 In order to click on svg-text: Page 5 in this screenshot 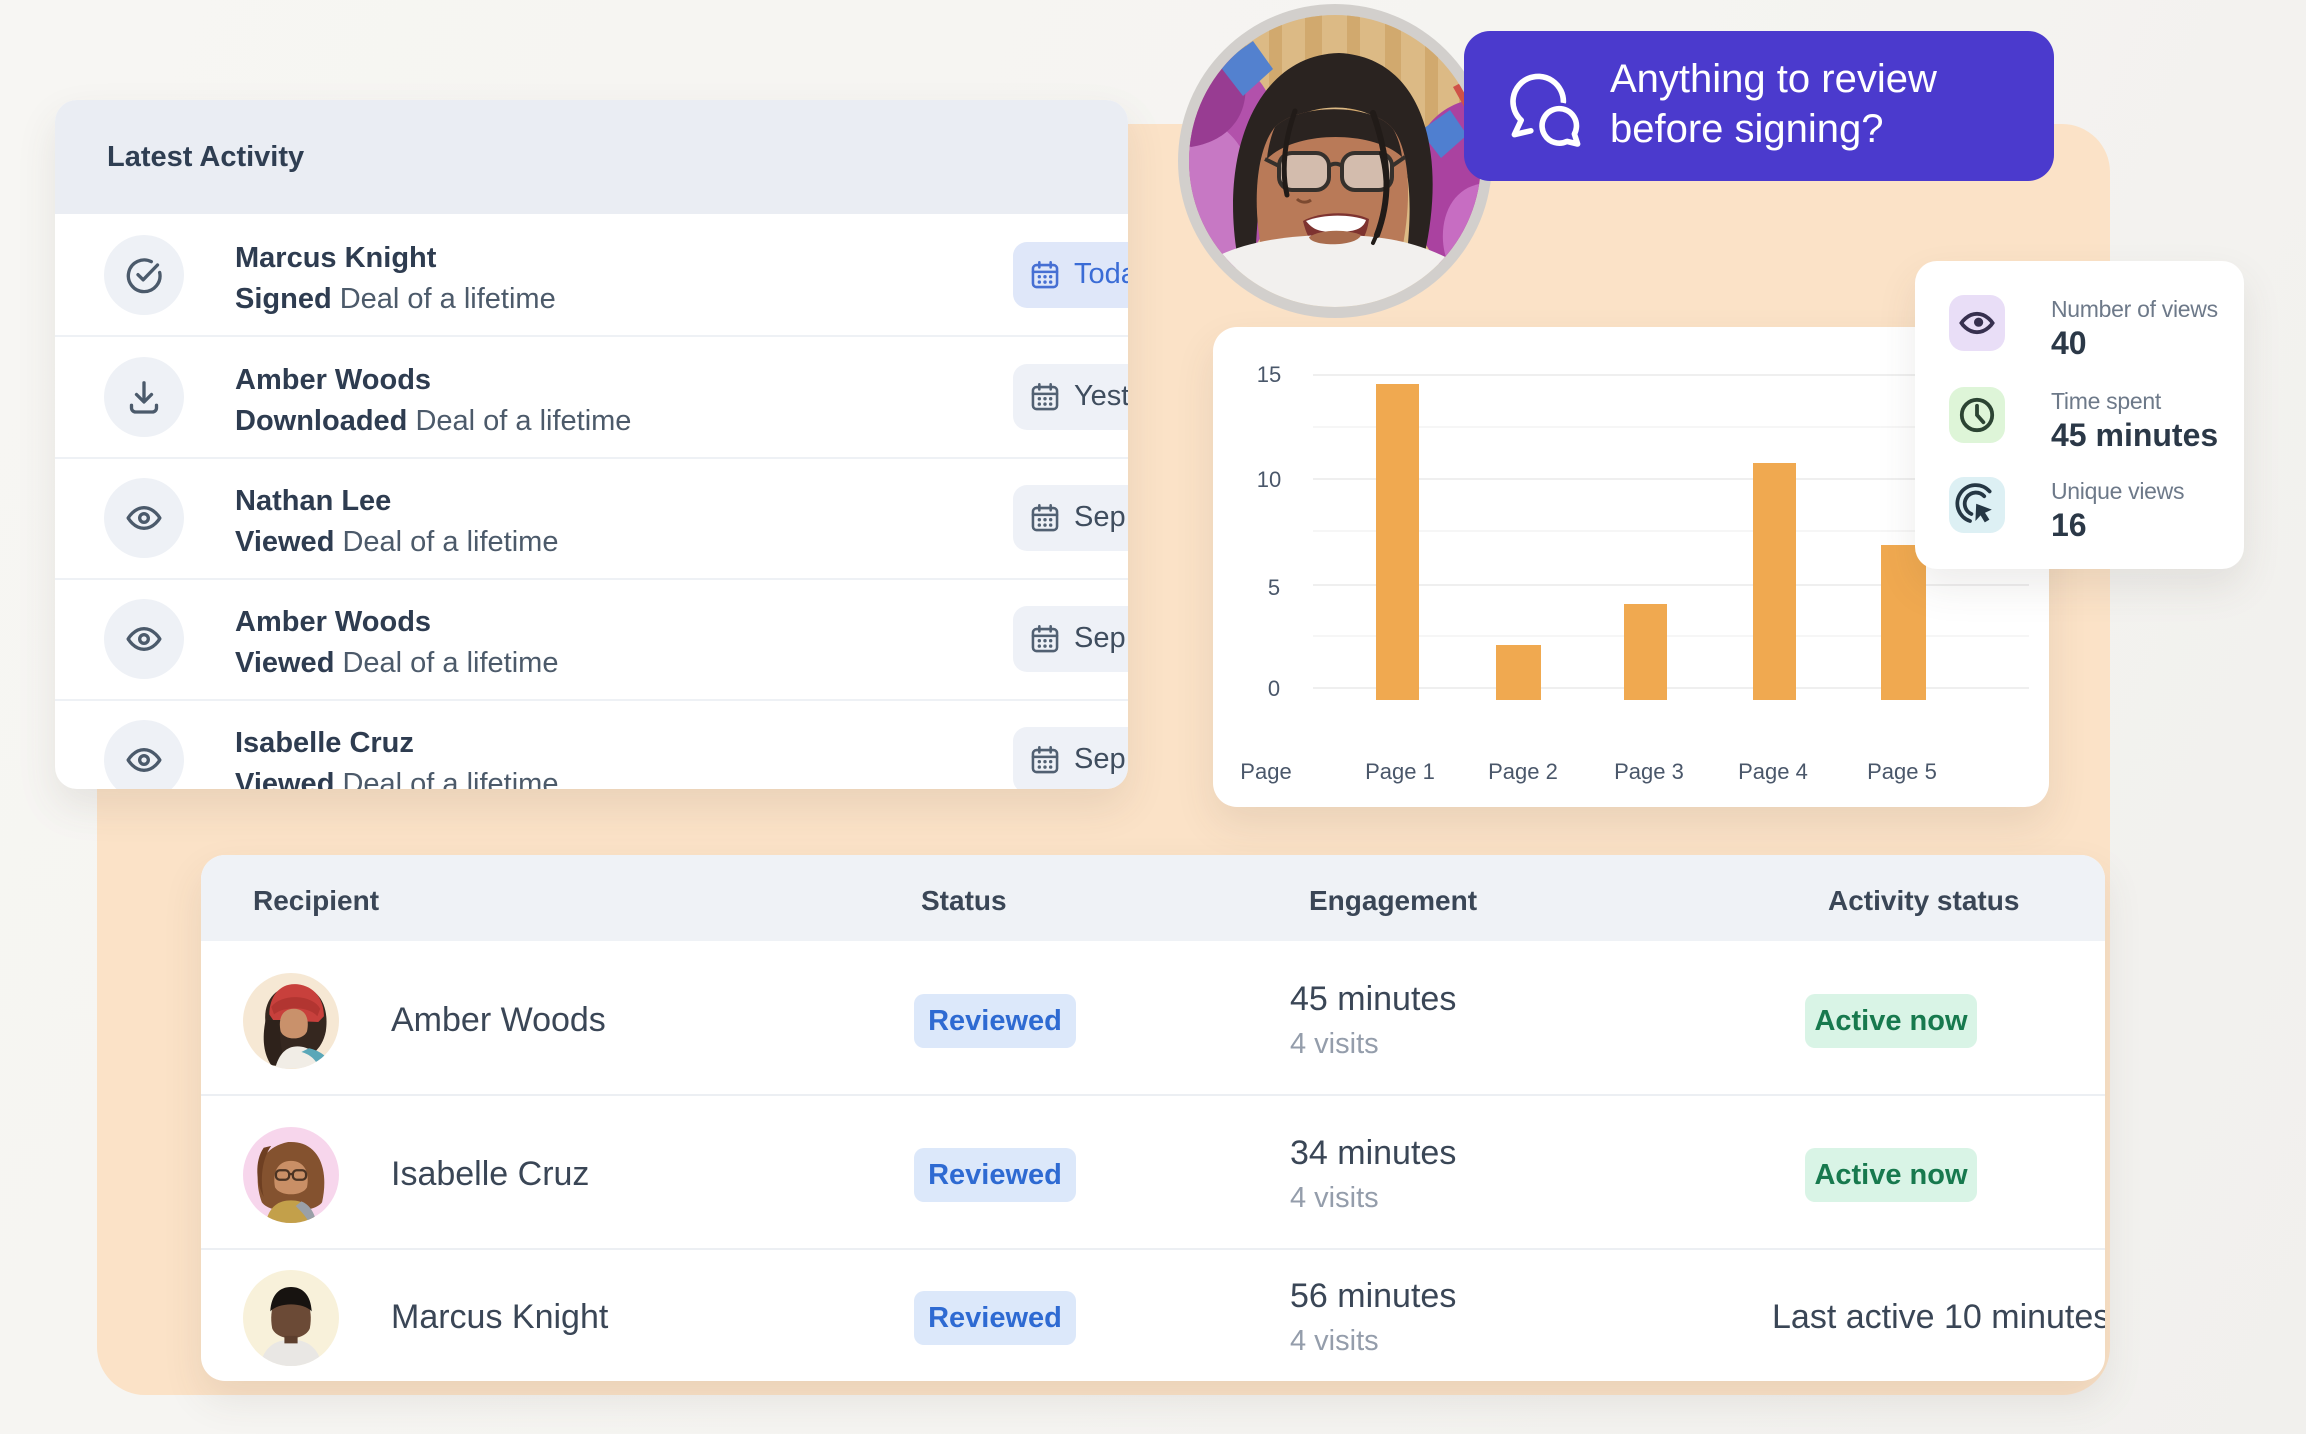, I will do `click(1902, 771)`.